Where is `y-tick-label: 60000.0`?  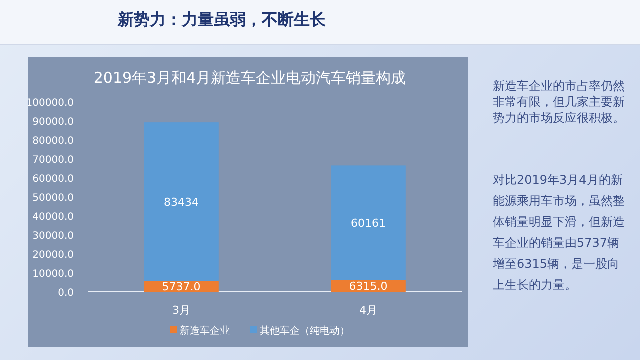
y-tick-label: 60000.0 is located at coordinates (53, 179).